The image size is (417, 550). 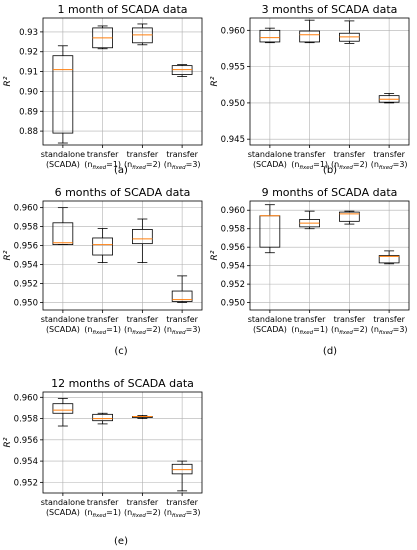 What do you see at coordinates (233, 68) in the screenshot?
I see `y-tick-label: 0.955` at bounding box center [233, 68].